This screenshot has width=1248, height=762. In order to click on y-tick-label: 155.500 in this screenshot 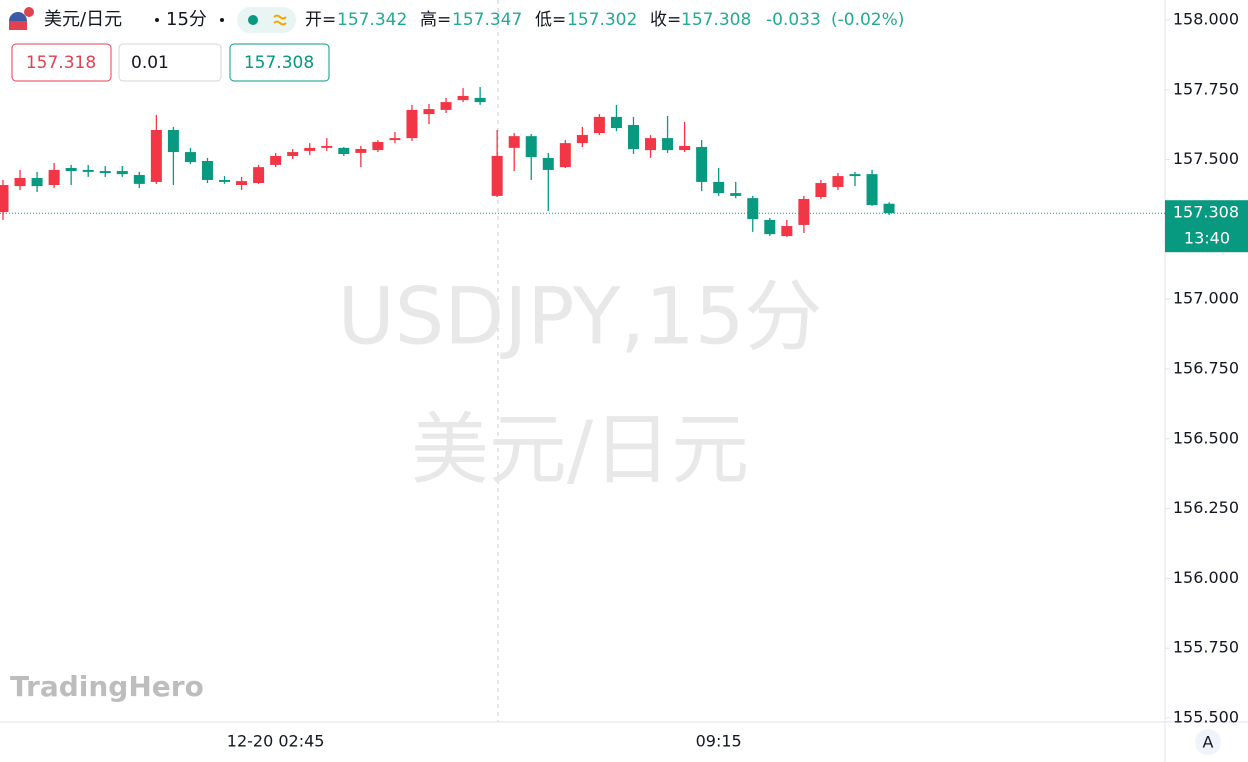, I will do `click(1206, 717)`.